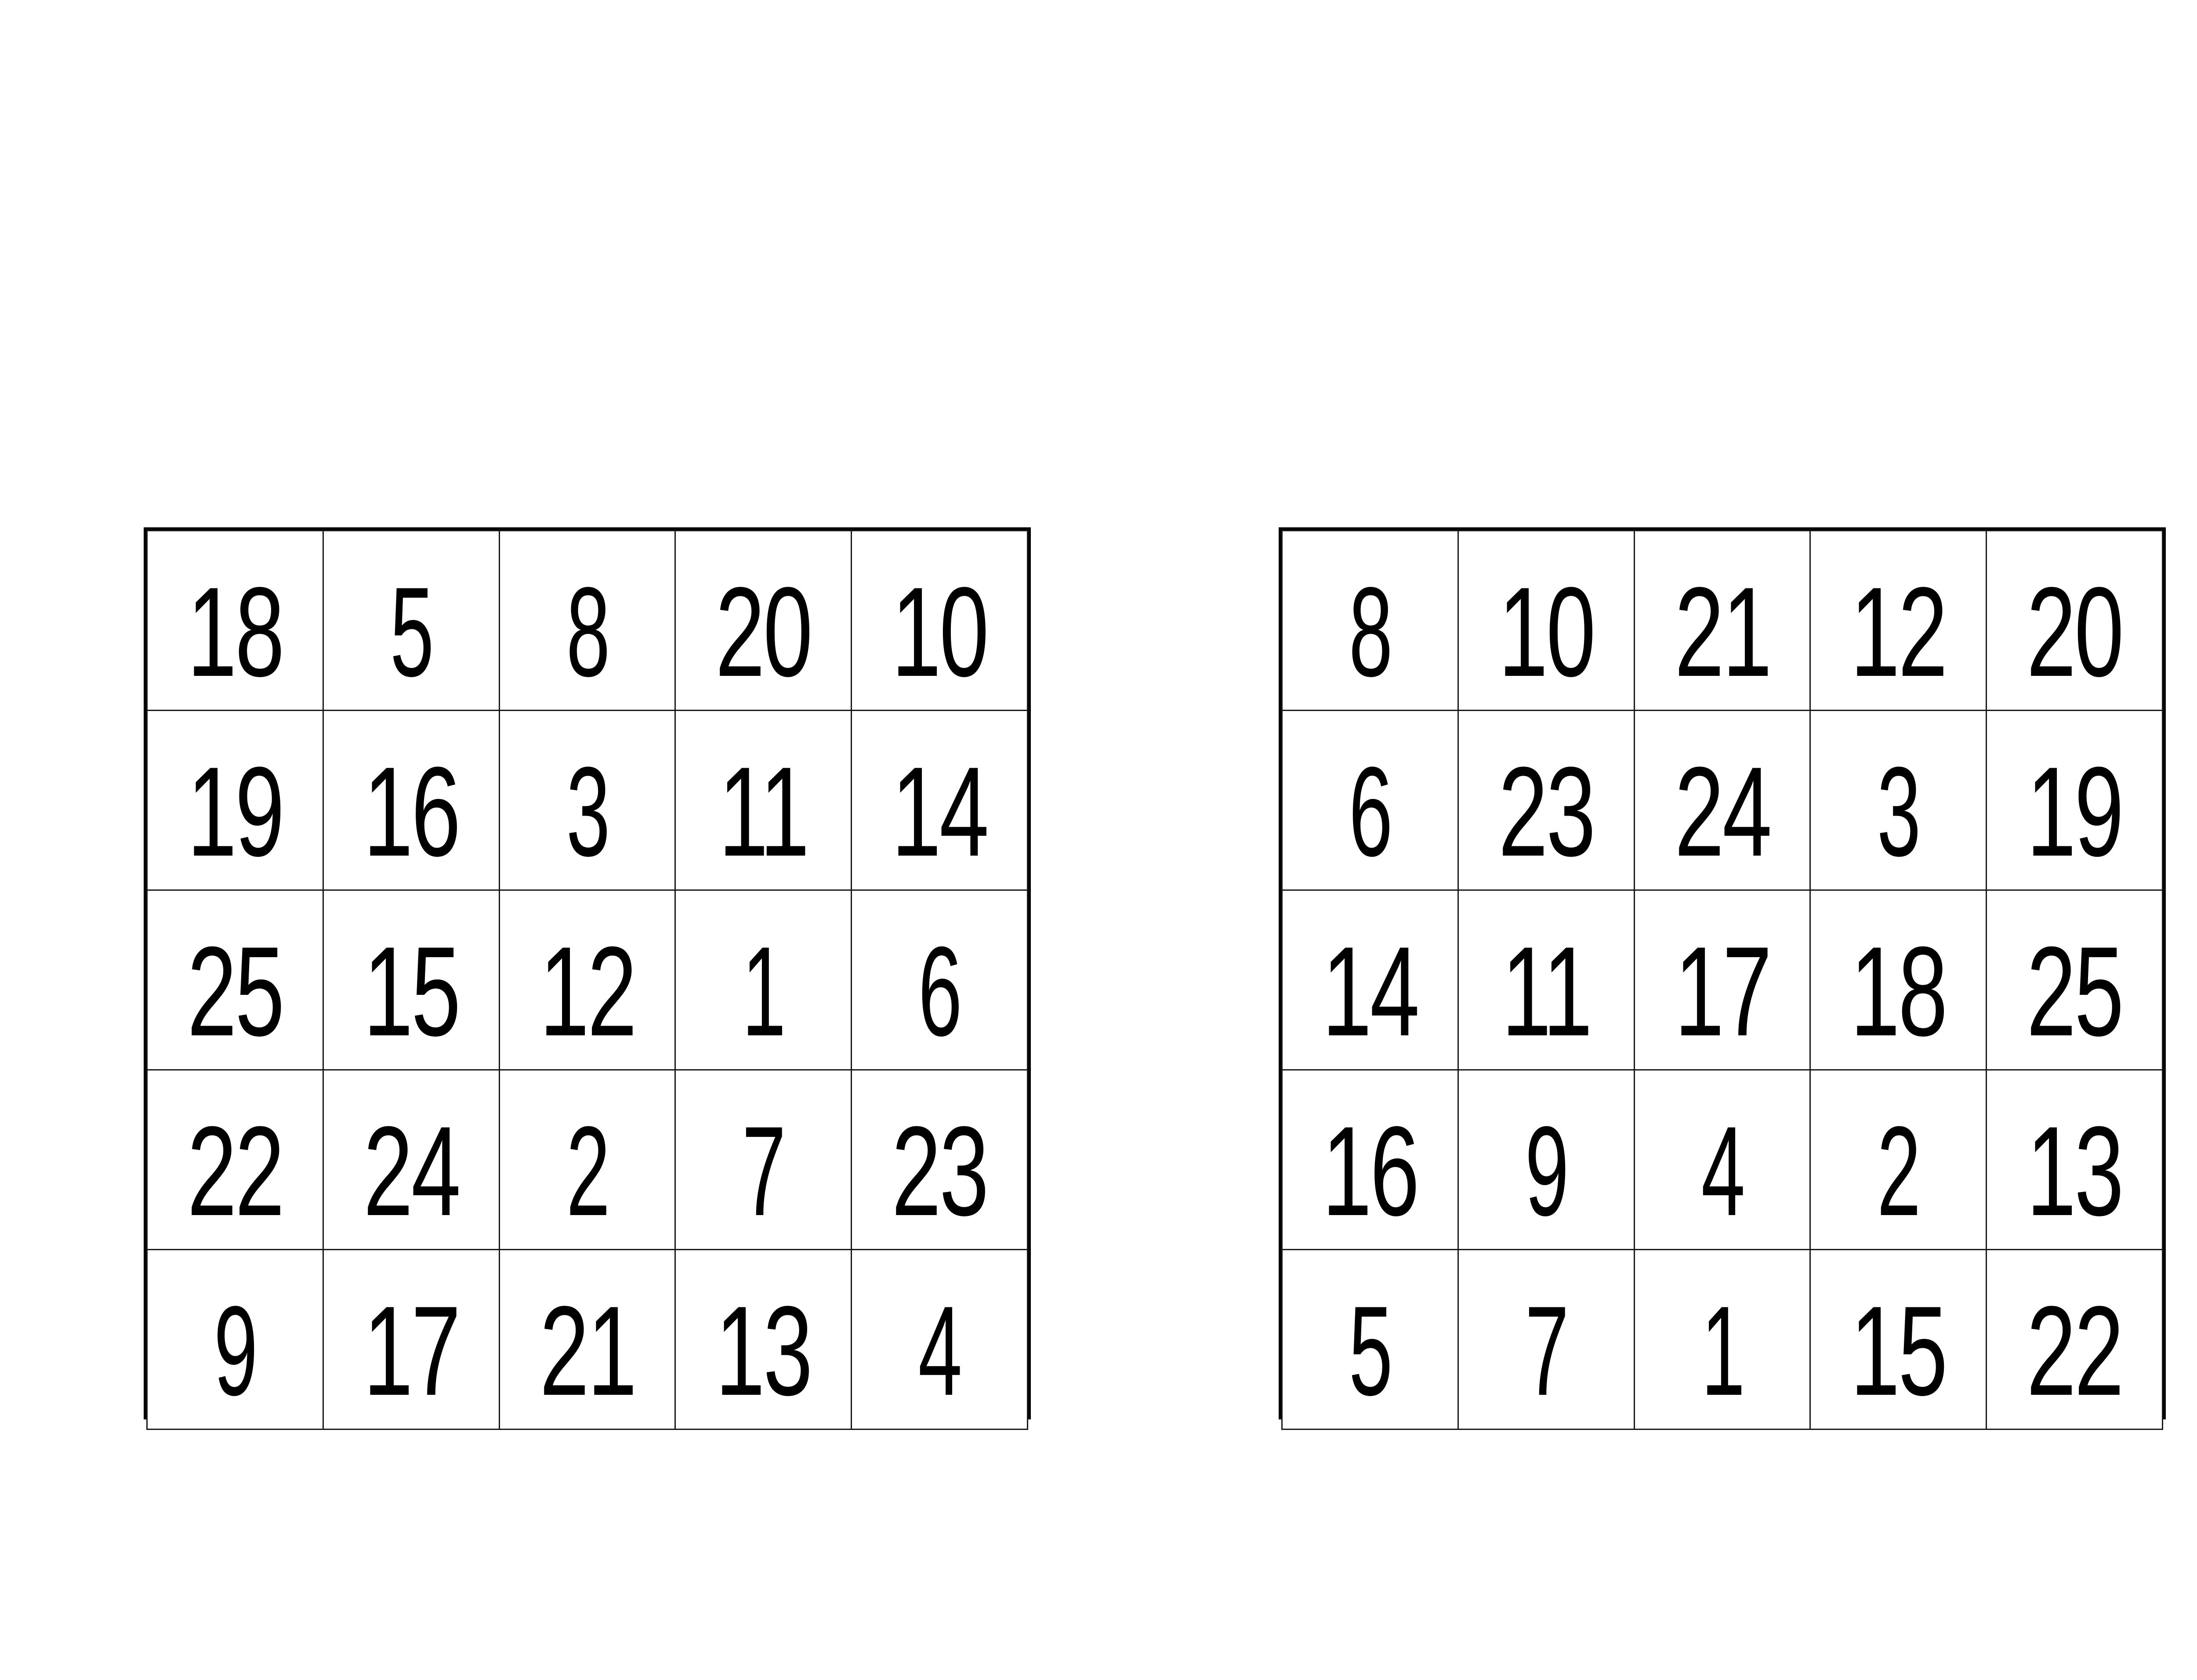 Image resolution: width=2197 pixels, height=1680 pixels. I want to click on cell-number: 17, so click(1723, 991).